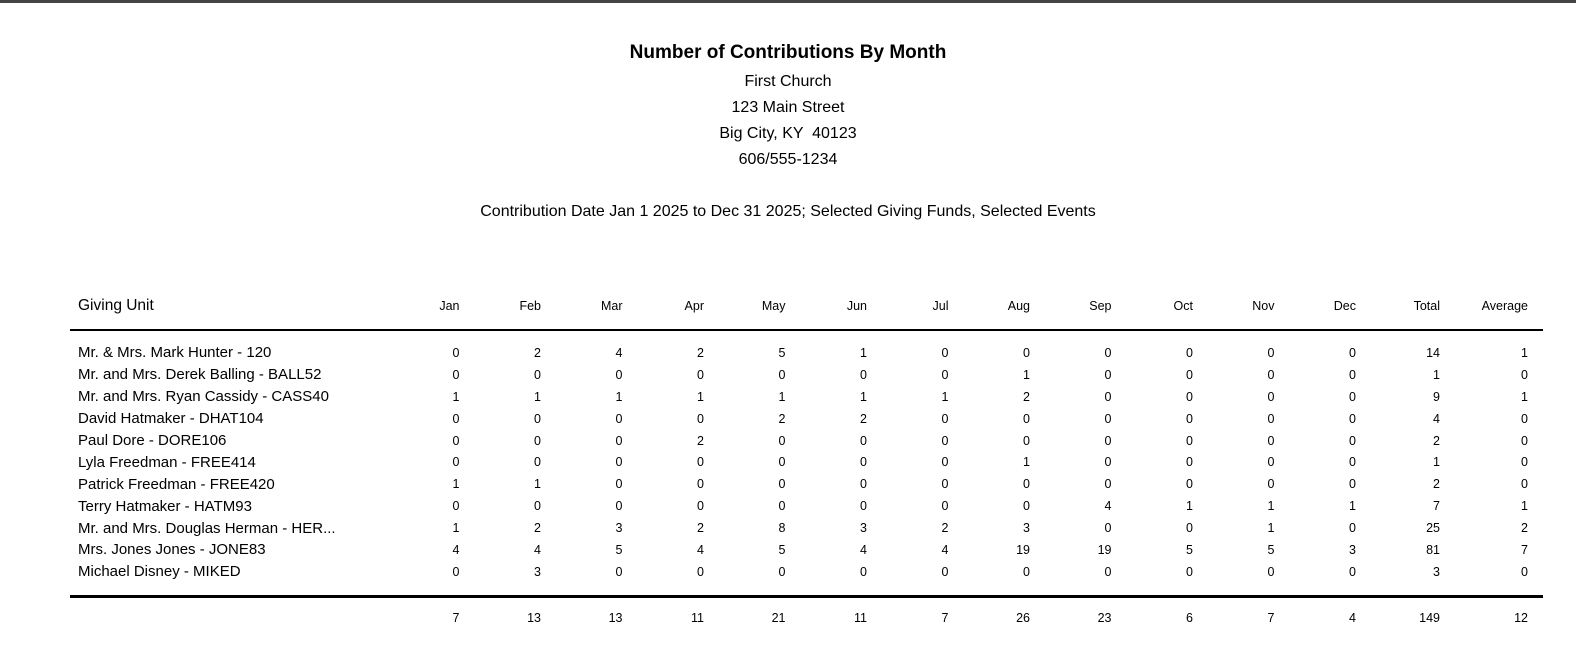  What do you see at coordinates (530, 306) in the screenshot?
I see `column-header-feb: Feb` at bounding box center [530, 306].